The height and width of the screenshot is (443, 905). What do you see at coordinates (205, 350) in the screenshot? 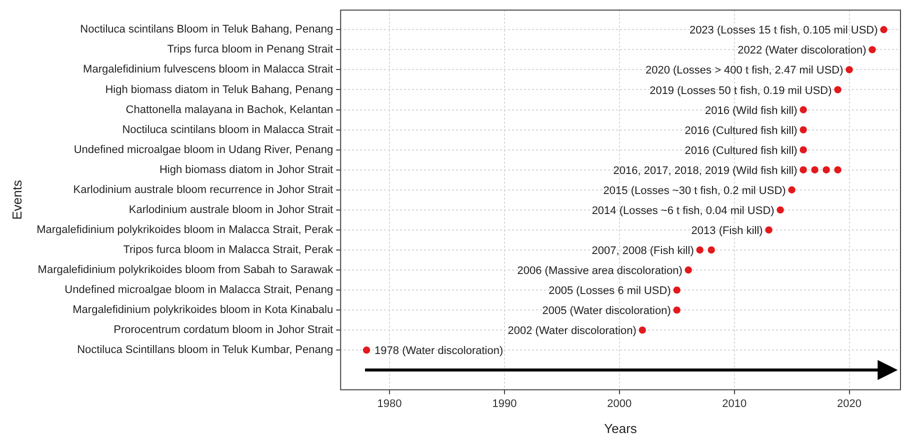
I see `y-tick-label: Noctiluca Scintillans bloom in Teluk Kumbar, Penang` at bounding box center [205, 350].